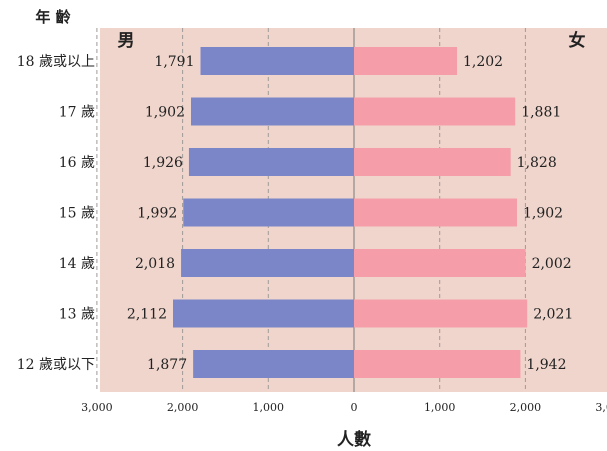 The image size is (607, 451). Describe the element at coordinates (541, 113) in the screenshot. I see `data-label-female: 1,881` at that location.